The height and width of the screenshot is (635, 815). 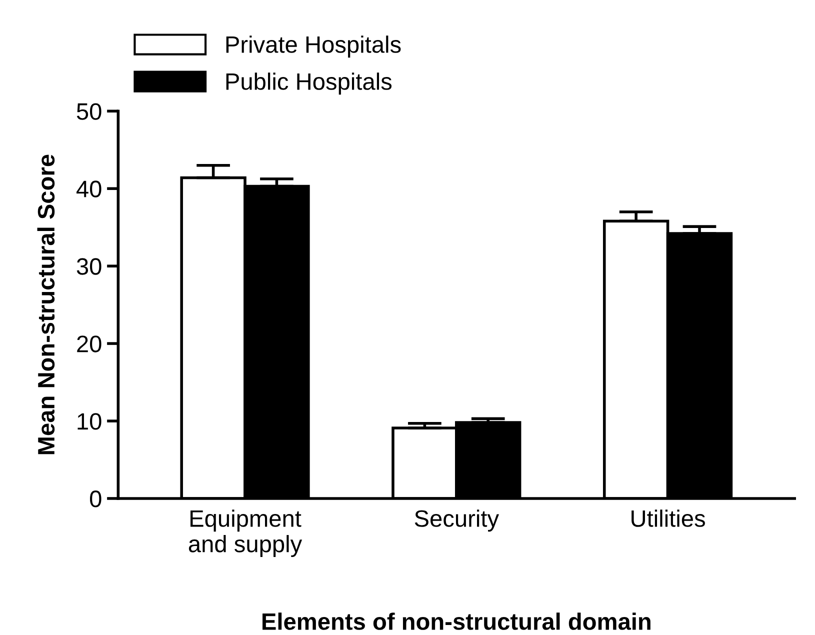 What do you see at coordinates (46, 304) in the screenshot?
I see `y-axis-title: Mean Non-structural Score` at bounding box center [46, 304].